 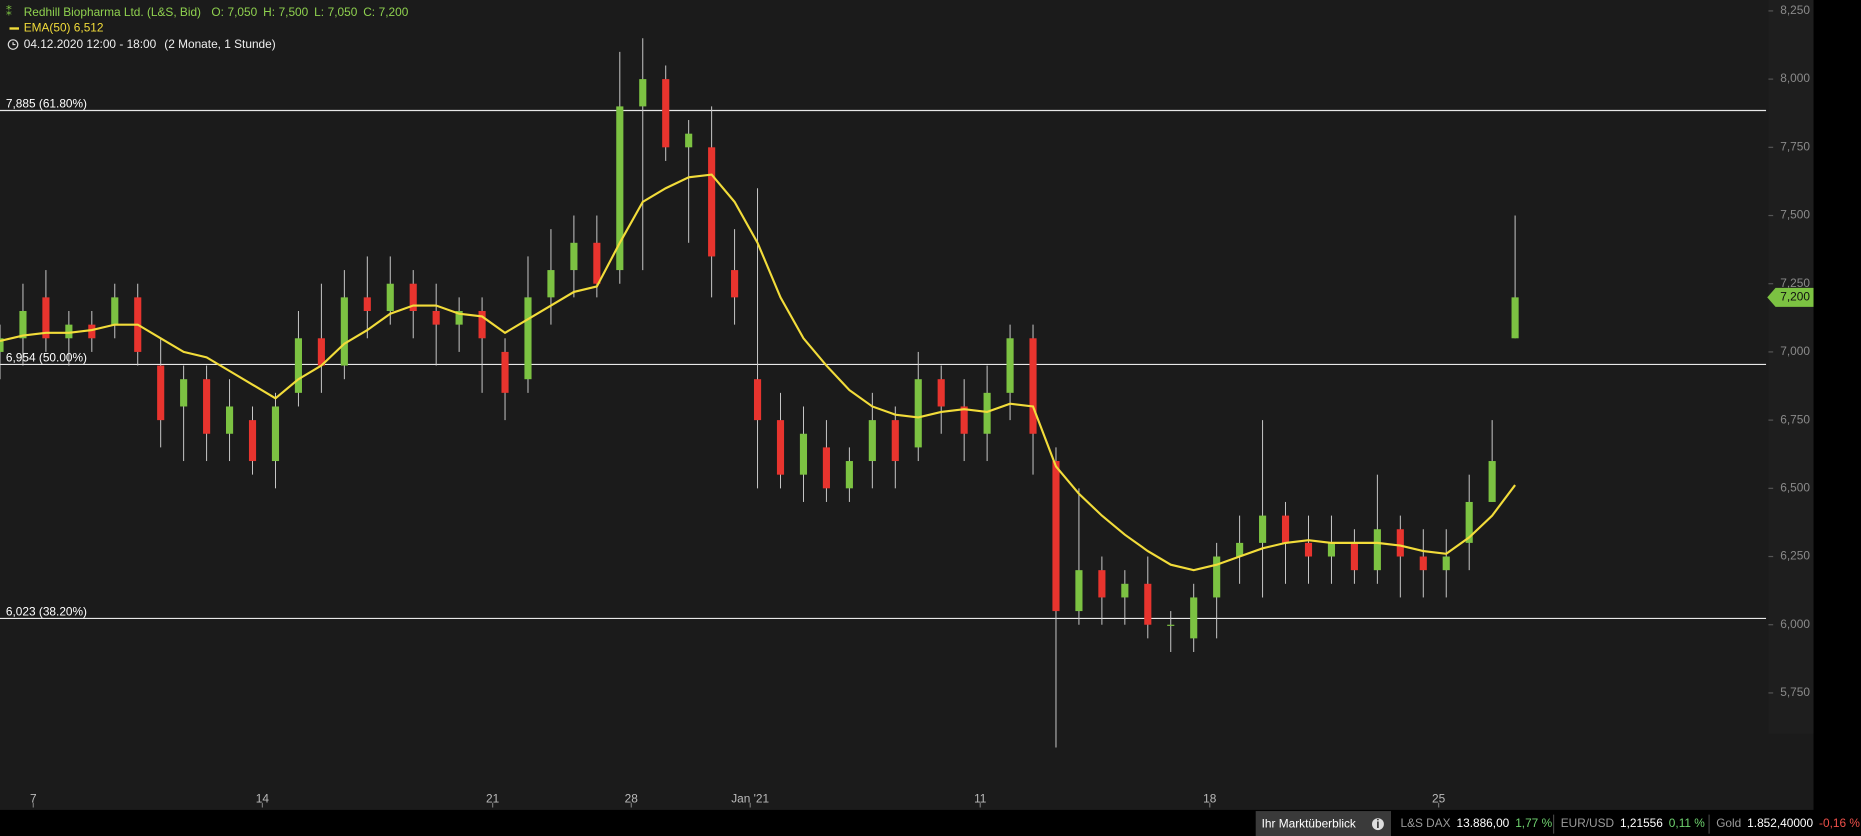 I want to click on quote-name: L&S DAX, so click(x=1425, y=823).